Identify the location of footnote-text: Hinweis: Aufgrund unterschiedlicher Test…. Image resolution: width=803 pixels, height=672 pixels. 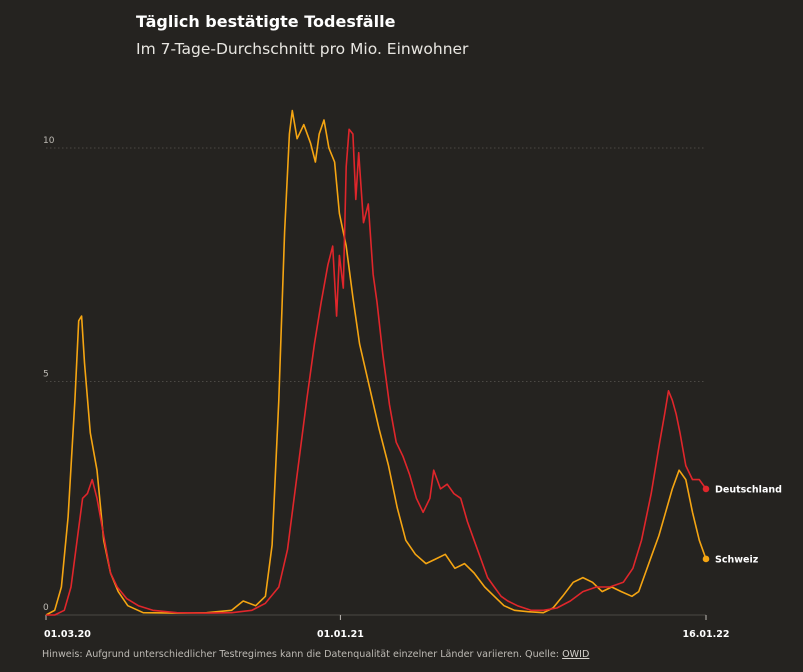
(302, 654).